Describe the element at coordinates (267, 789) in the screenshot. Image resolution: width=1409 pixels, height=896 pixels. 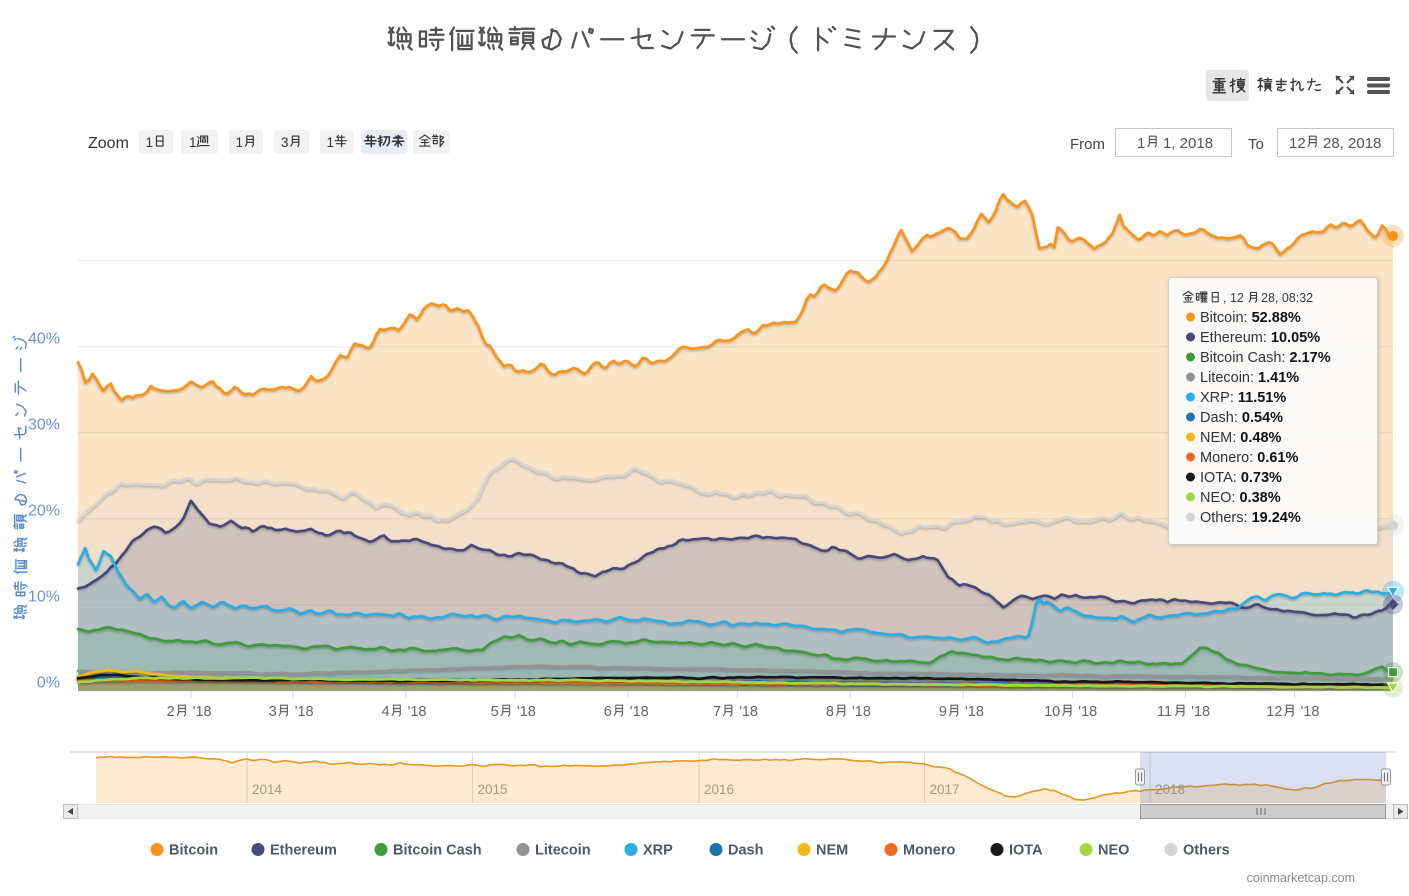
I see `svg-text: 2014` at that location.